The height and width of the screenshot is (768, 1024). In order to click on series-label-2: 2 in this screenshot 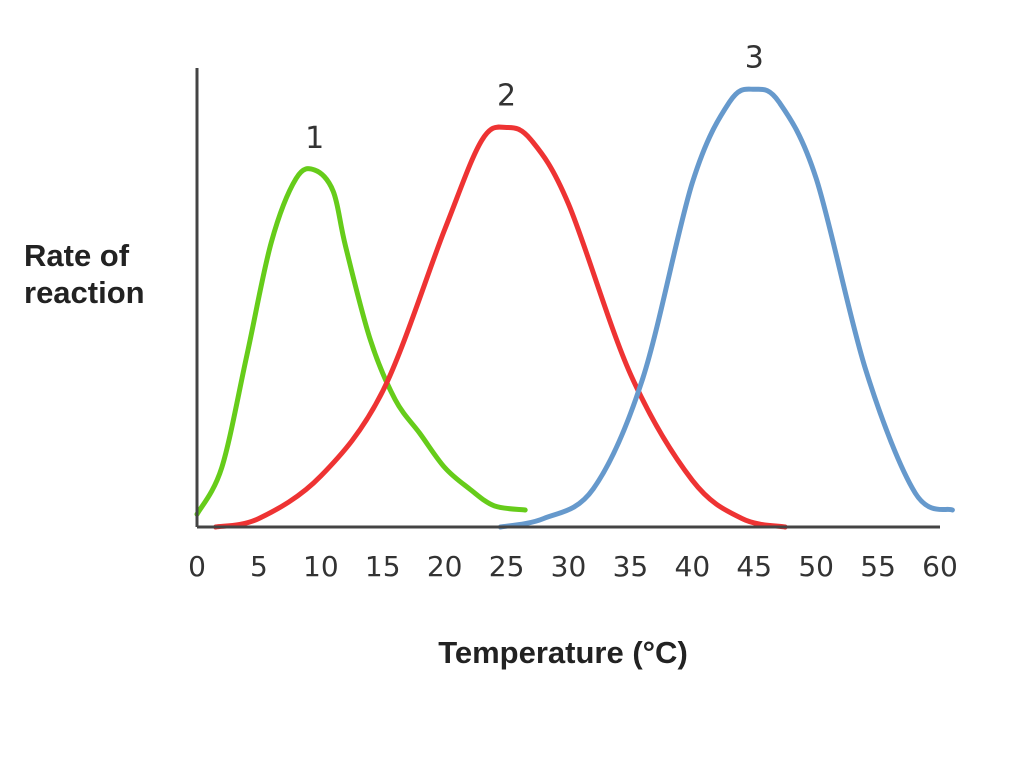, I will do `click(506, 96)`.